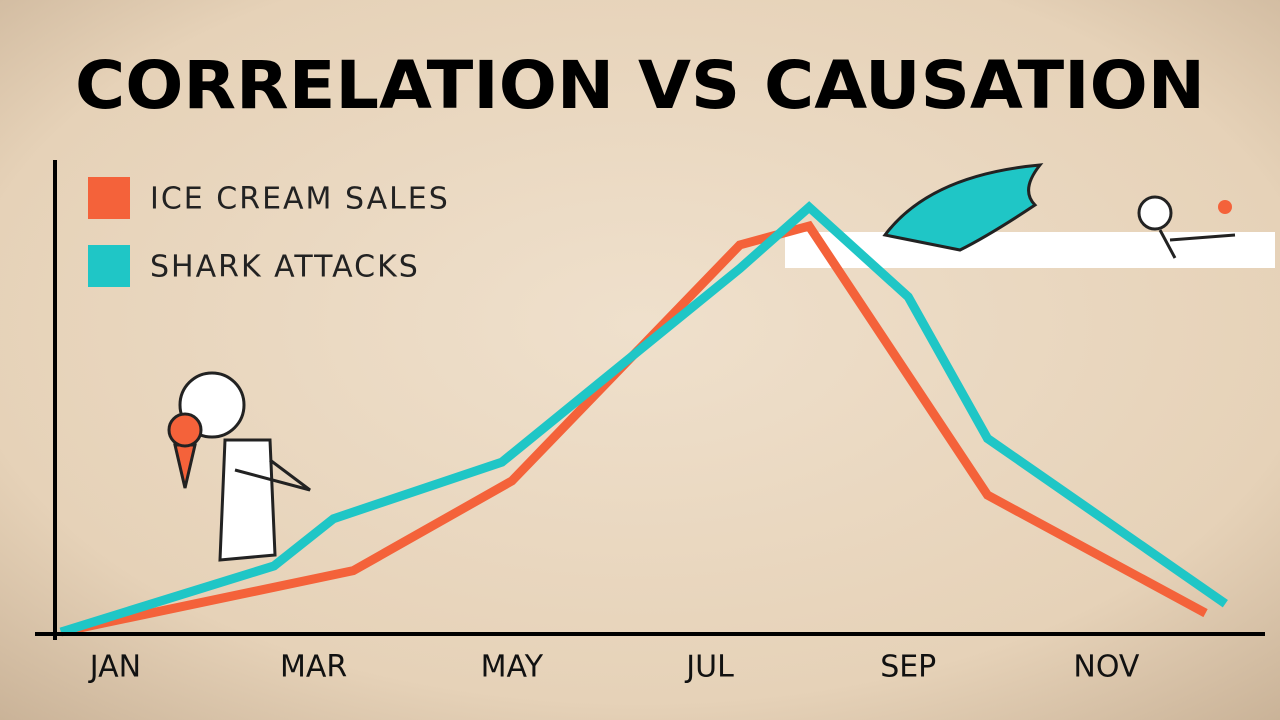 Image resolution: width=1280 pixels, height=720 pixels. What do you see at coordinates (313, 667) in the screenshot?
I see `x-tick-label: MAR` at bounding box center [313, 667].